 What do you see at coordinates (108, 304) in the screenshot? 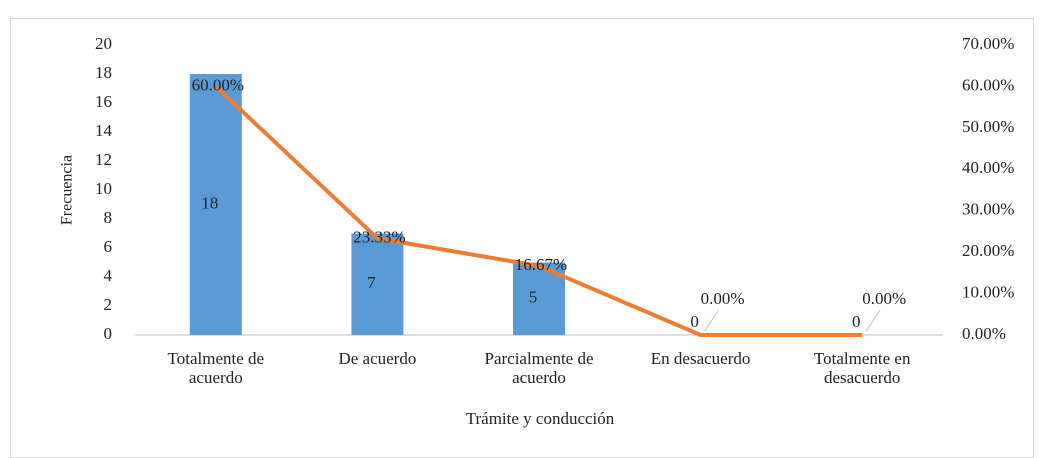
I see `y-tick-label: 2` at bounding box center [108, 304].